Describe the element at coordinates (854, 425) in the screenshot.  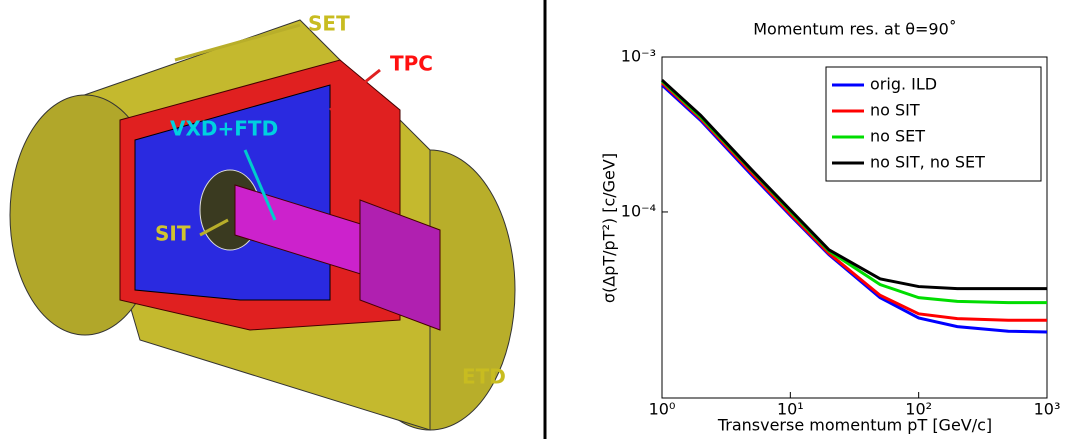
I see `x-axis-label: Transverse momentum pT [GeV/c]` at that location.